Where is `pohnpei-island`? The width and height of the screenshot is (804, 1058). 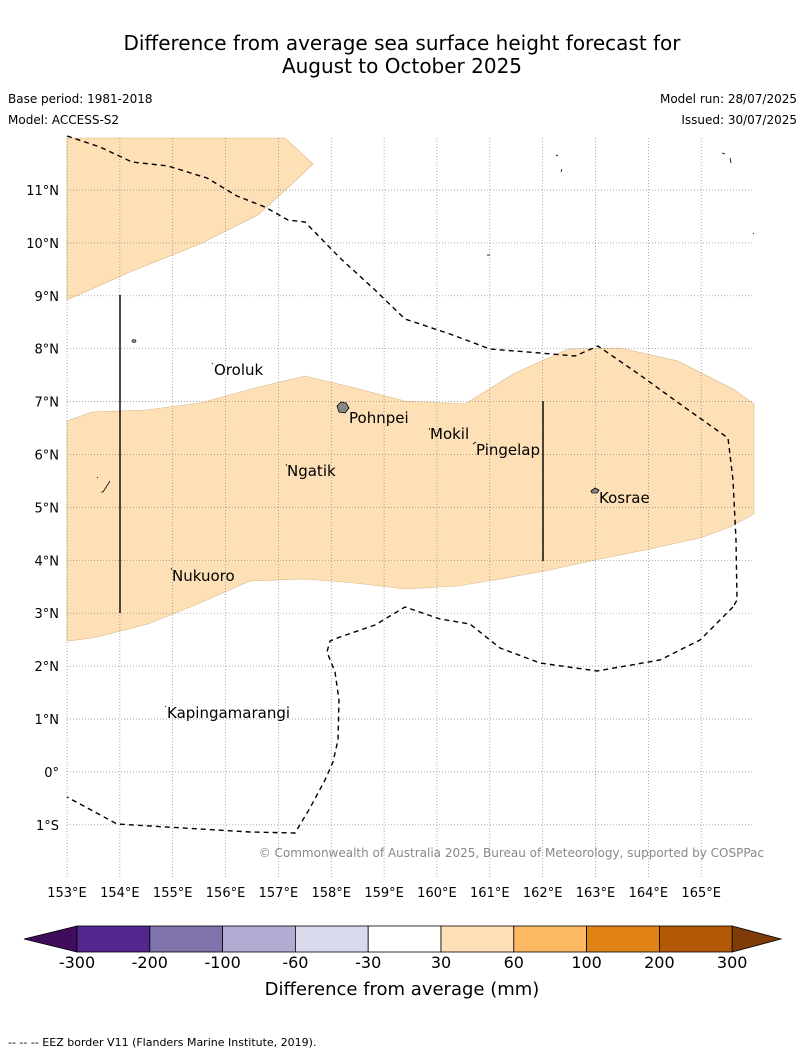 pohnpei-island is located at coordinates (343, 407).